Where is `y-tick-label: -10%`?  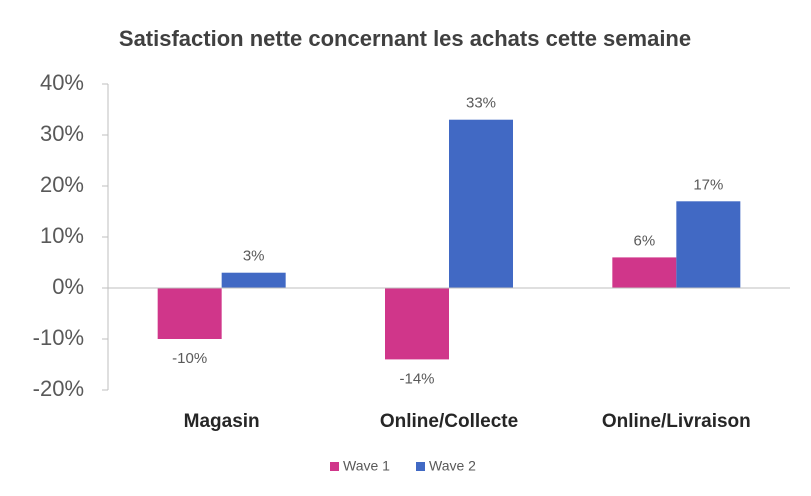
y-tick-label: -10% is located at coordinates (58, 337).